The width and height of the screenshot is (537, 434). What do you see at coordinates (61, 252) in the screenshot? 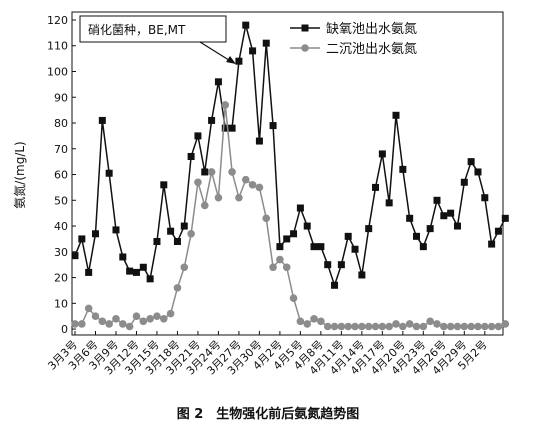
I see `y-tick-label: 30` at bounding box center [61, 252].